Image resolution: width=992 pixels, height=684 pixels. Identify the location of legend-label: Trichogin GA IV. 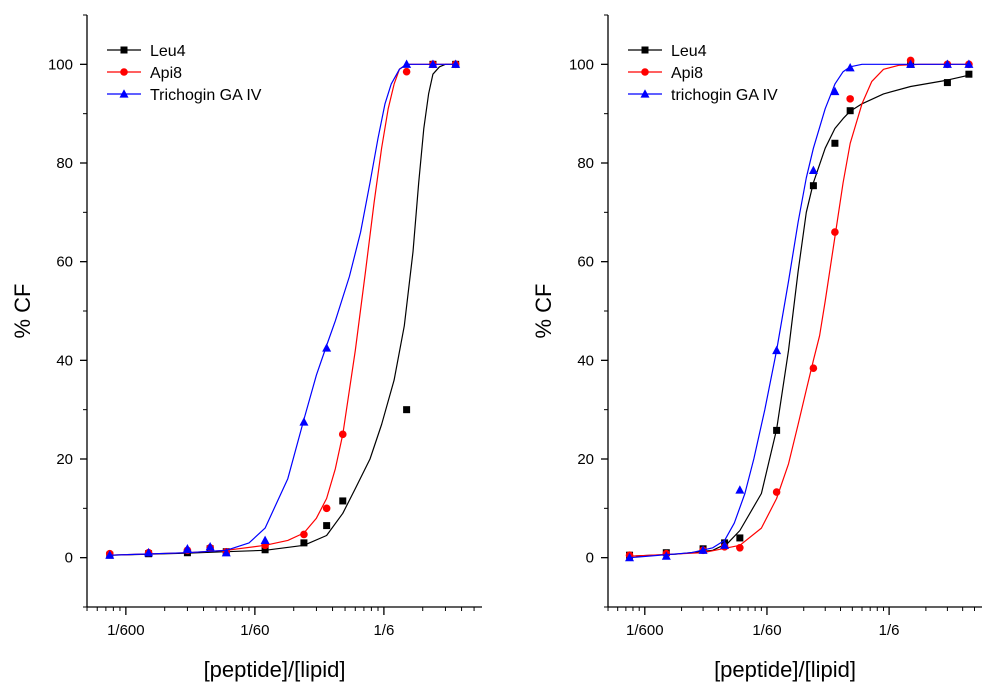
(206, 95).